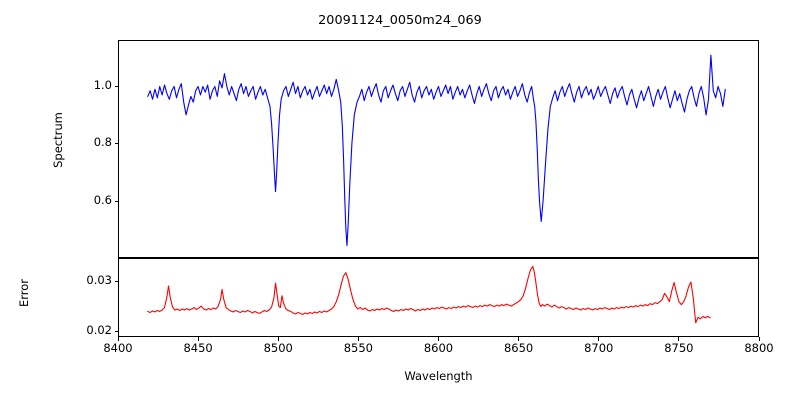  What do you see at coordinates (438, 348) in the screenshot?
I see `x-tick-label: 8600` at bounding box center [438, 348].